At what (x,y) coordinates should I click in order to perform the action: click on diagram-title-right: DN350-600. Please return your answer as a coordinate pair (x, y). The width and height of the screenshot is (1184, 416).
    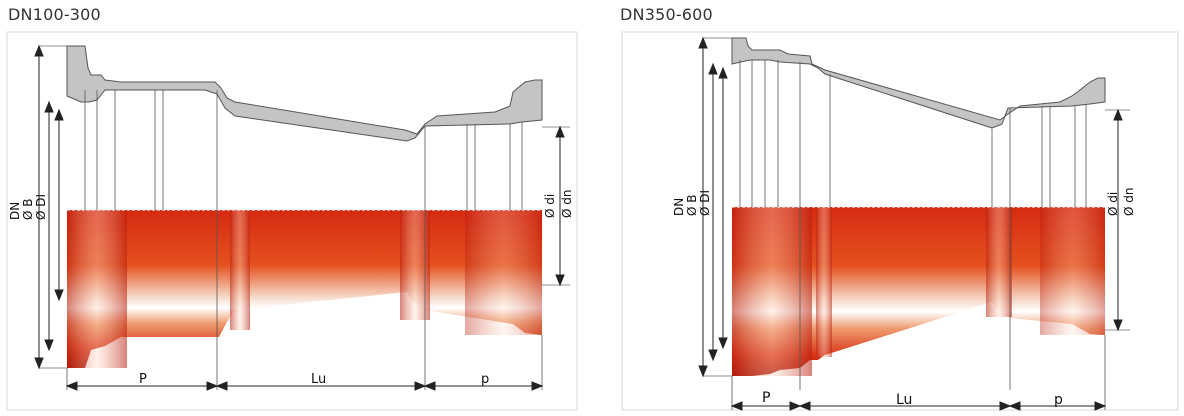
    Looking at the image, I should click on (666, 14).